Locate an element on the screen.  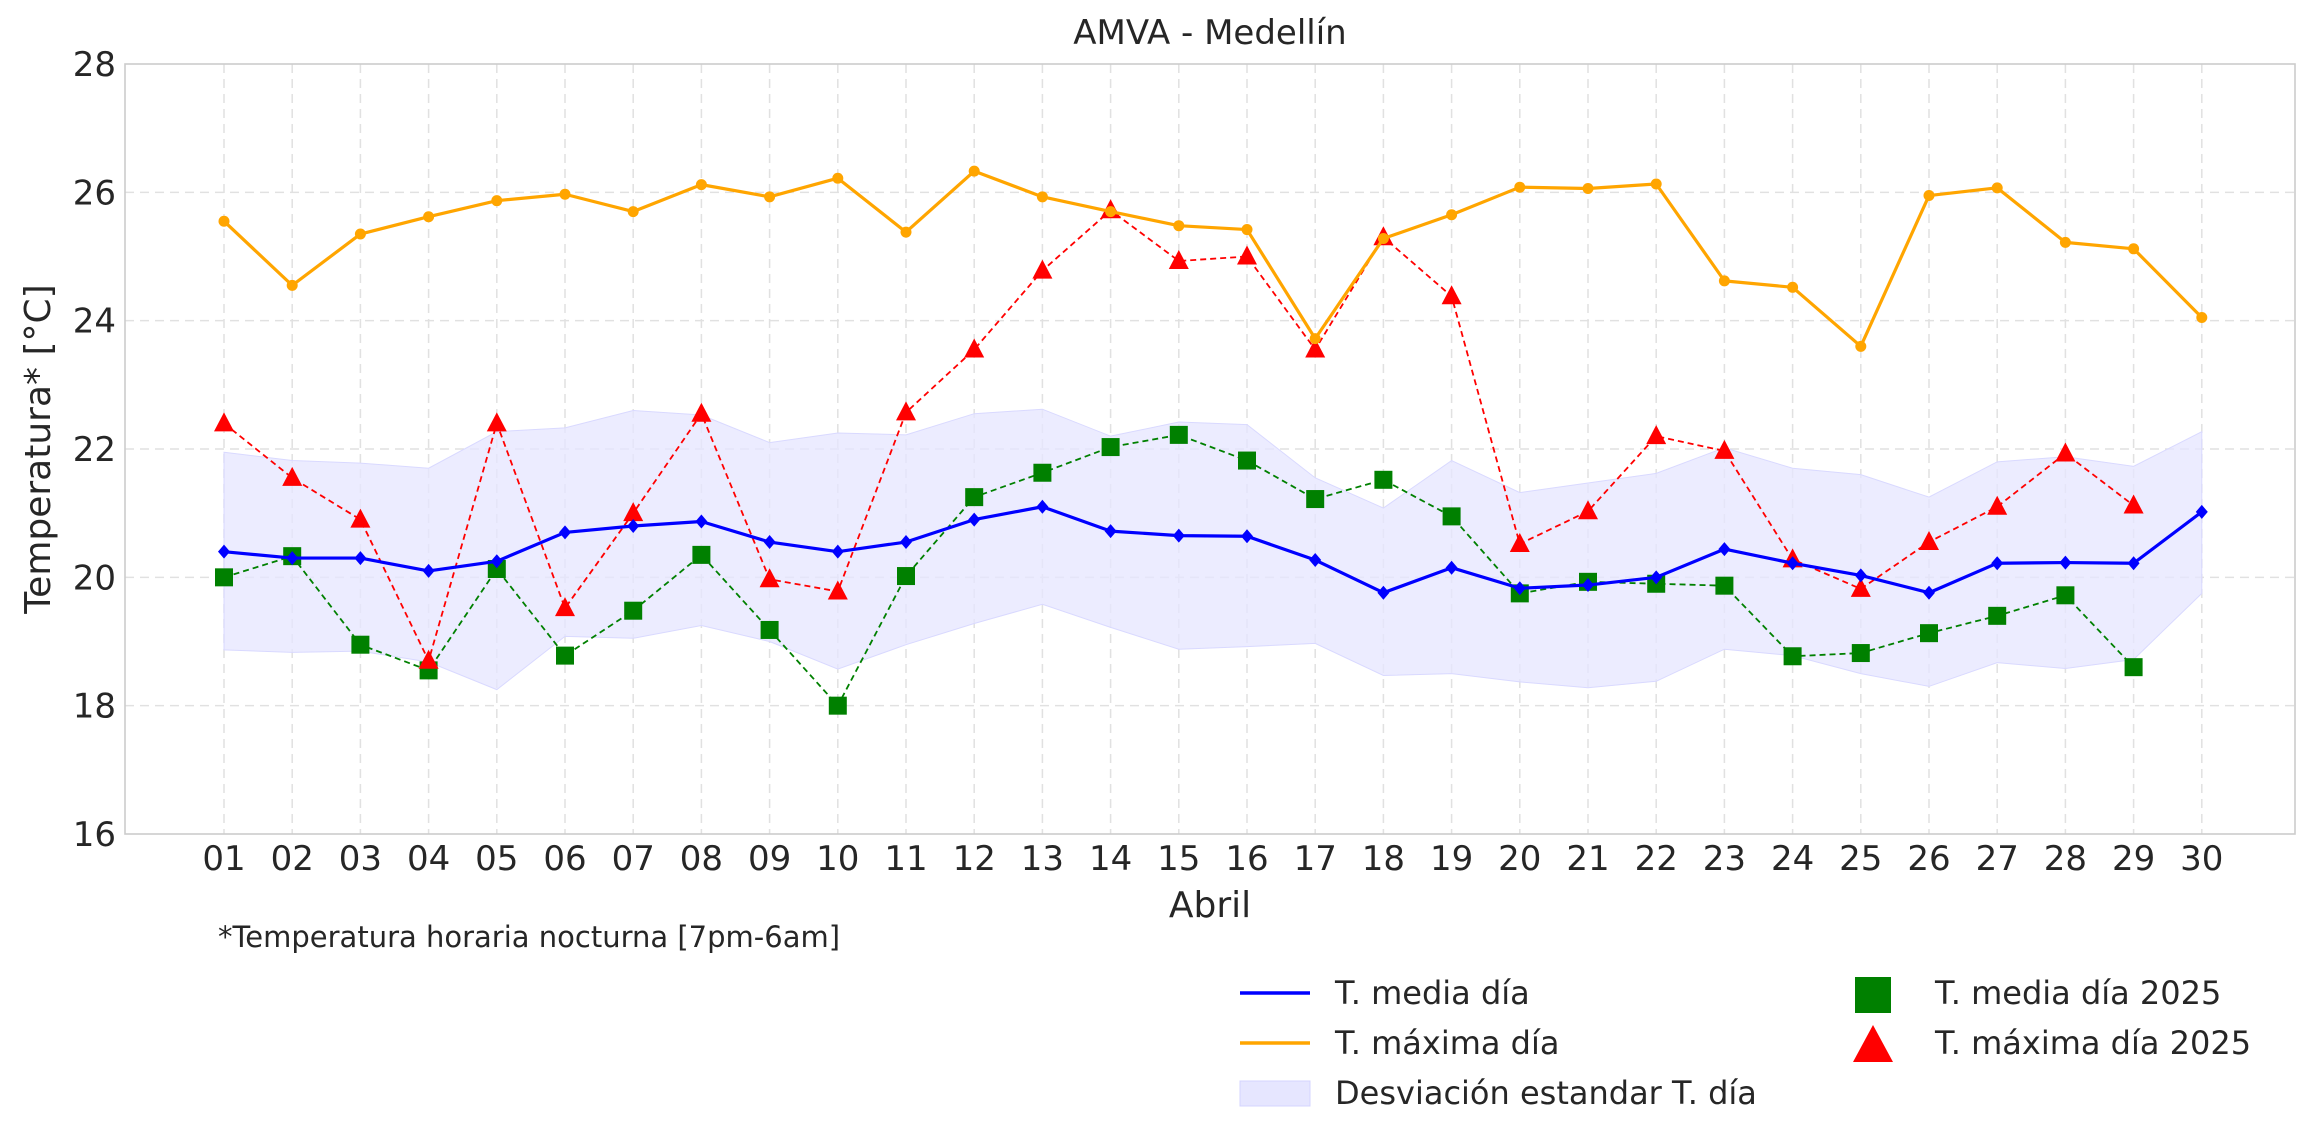
x-tick-label: 02 is located at coordinates (292, 859).